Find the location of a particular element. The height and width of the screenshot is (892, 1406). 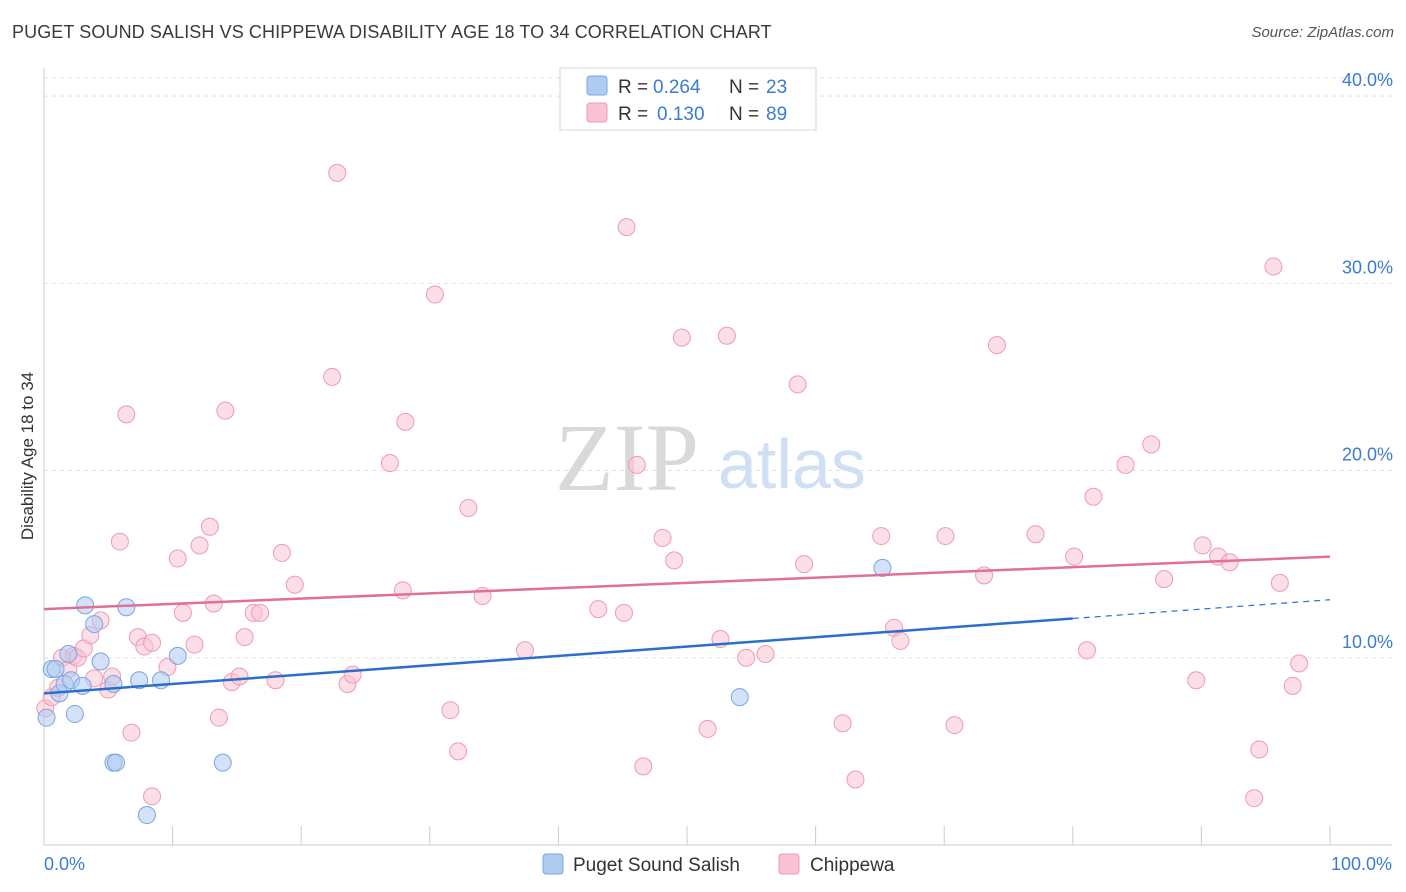

y-tick-label: 40.0% is located at coordinates (1367, 80).